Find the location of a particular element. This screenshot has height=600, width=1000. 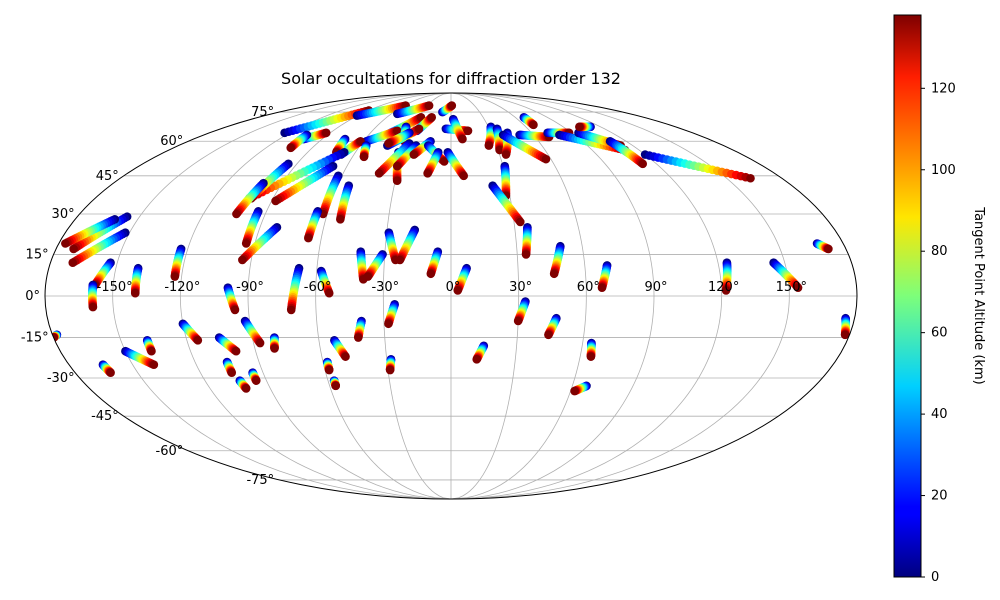

lon-tick-label: -30° is located at coordinates (385, 287).